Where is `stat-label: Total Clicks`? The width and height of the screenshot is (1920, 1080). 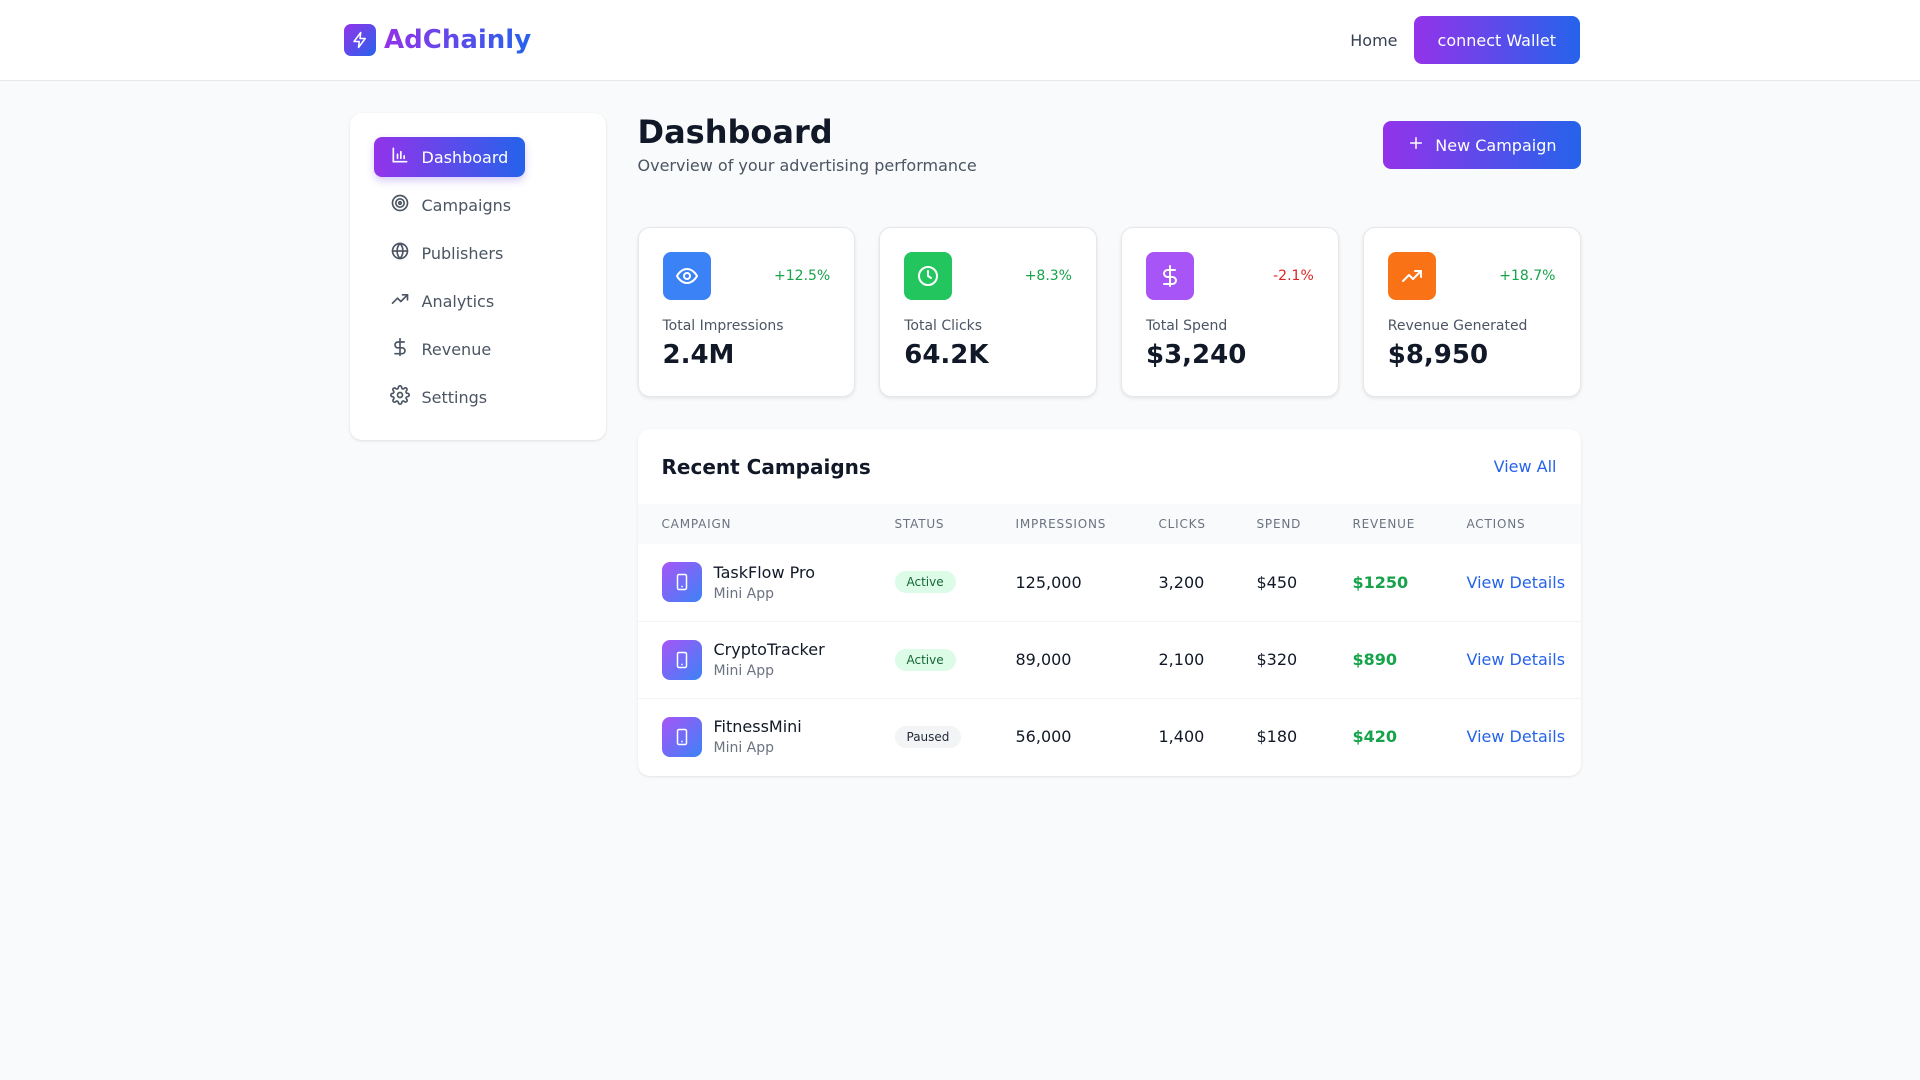
stat-label: Total Clicks is located at coordinates (943, 326).